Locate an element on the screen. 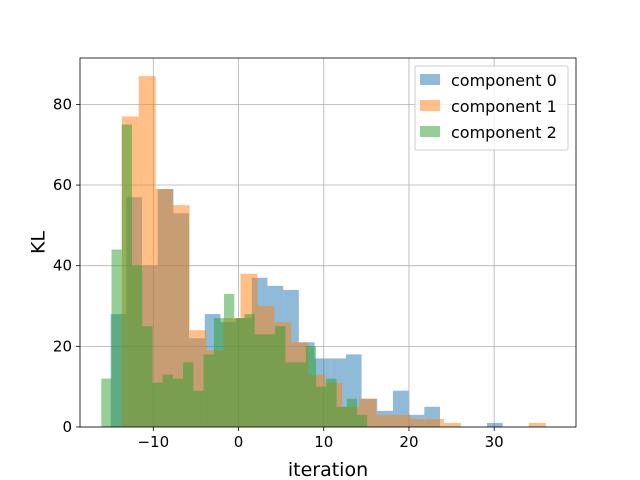  legend: component 0 component 1 component 2 is located at coordinates (491, 108).